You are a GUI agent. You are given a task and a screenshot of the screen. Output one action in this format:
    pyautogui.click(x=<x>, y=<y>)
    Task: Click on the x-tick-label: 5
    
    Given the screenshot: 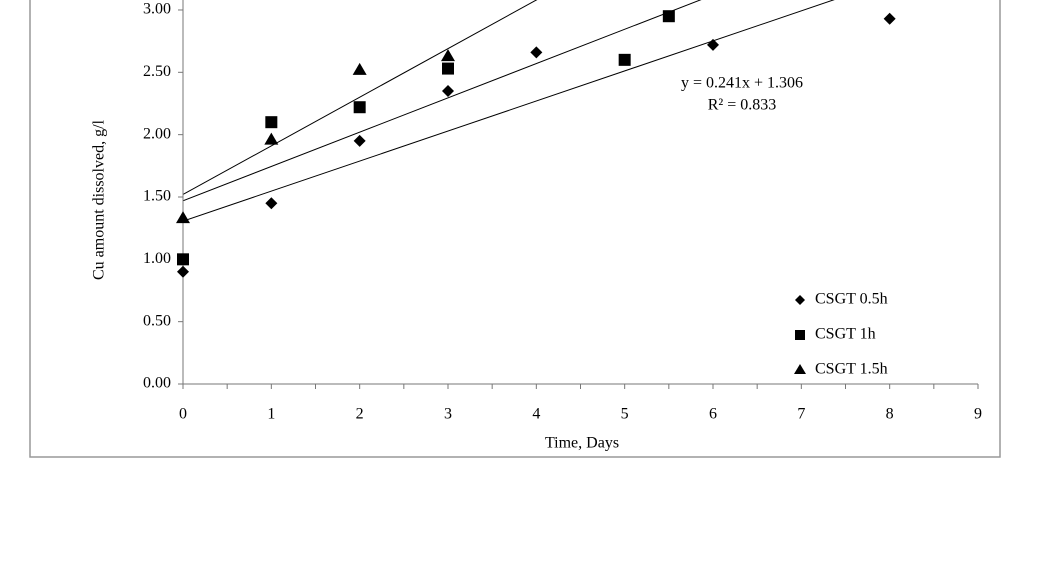 What is the action you would take?
    pyautogui.click(x=625, y=414)
    